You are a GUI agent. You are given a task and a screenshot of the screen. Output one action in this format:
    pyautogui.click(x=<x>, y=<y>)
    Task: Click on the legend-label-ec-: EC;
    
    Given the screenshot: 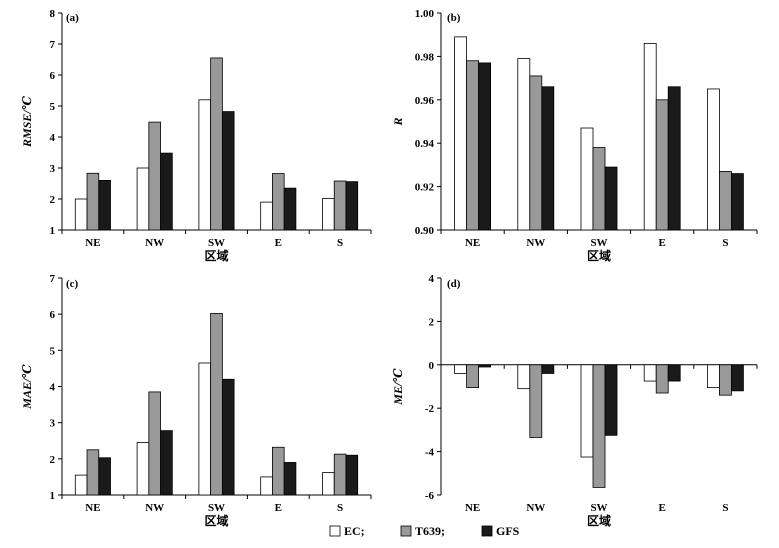 What is the action you would take?
    pyautogui.click(x=354, y=531)
    